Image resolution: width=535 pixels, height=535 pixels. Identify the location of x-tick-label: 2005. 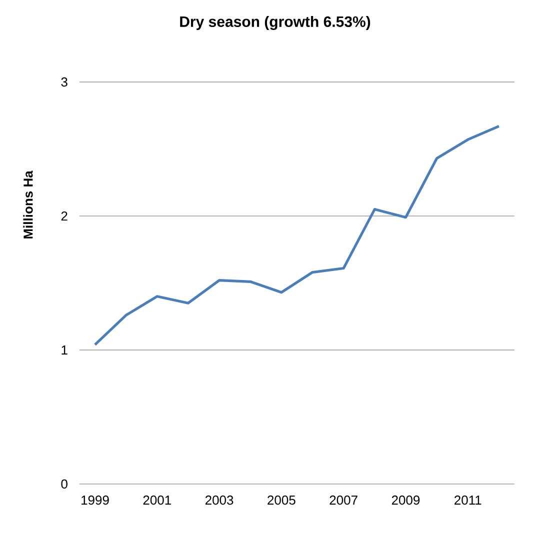
(282, 500).